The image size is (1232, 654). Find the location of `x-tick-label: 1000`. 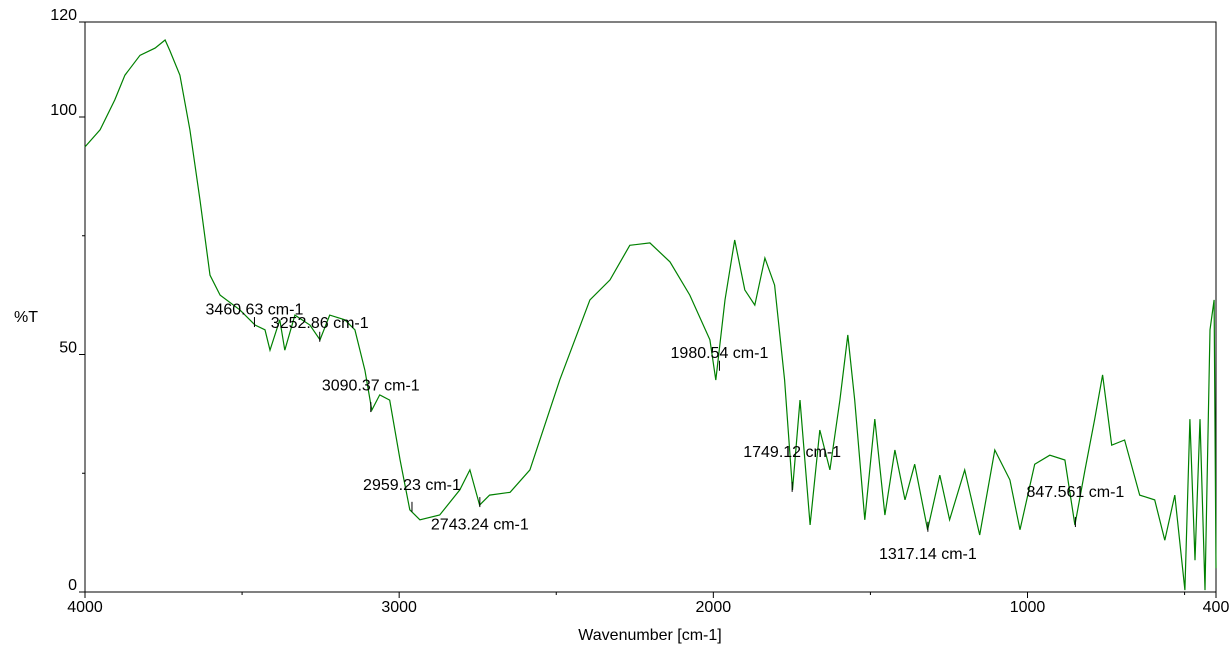

x-tick-label: 1000 is located at coordinates (1028, 607).